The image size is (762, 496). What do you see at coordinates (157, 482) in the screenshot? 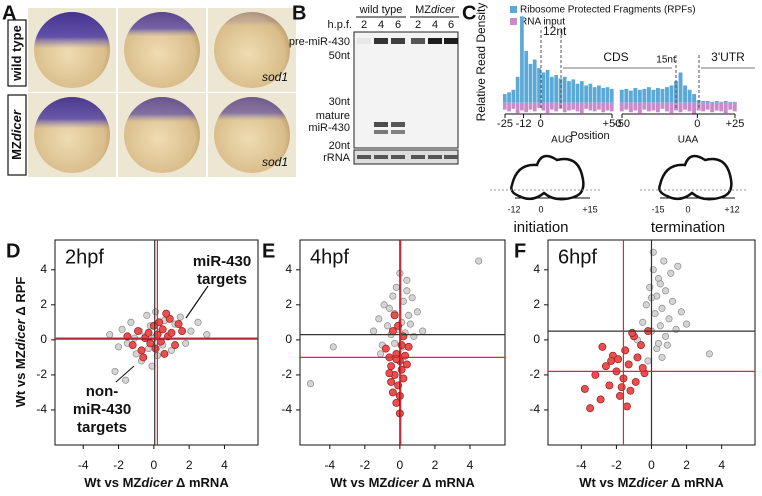
I see `x-axis-label-part: dicer` at bounding box center [157, 482].